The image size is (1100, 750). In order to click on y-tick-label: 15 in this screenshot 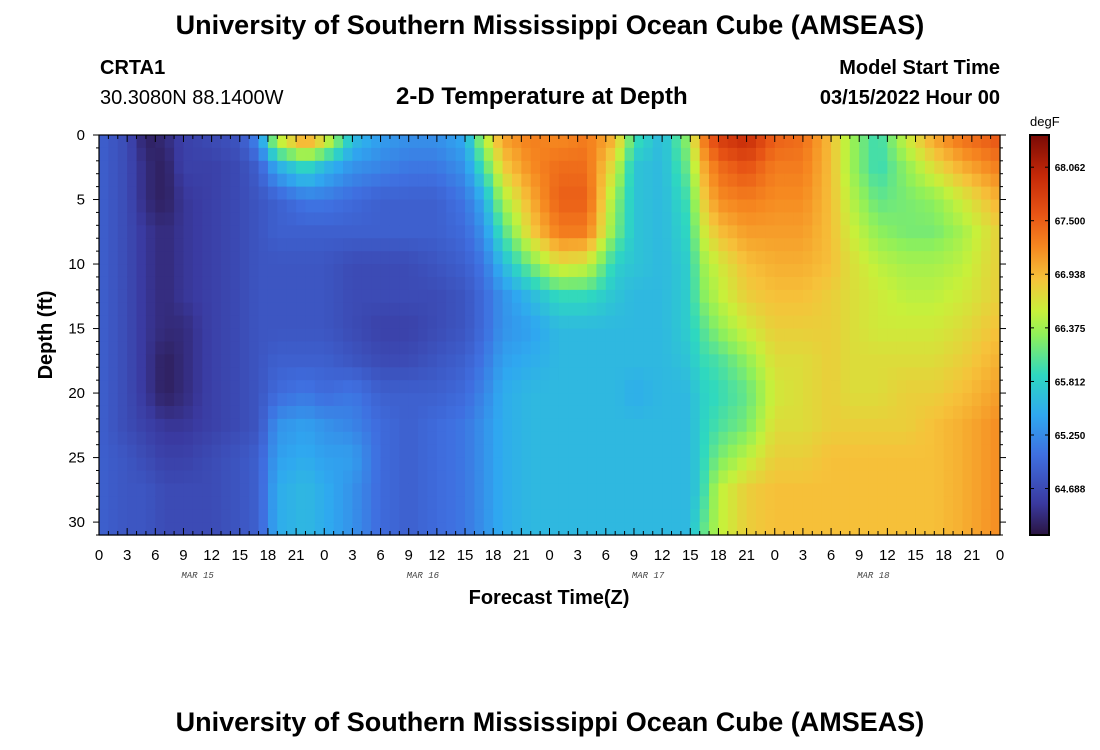, I will do `click(76, 329)`.